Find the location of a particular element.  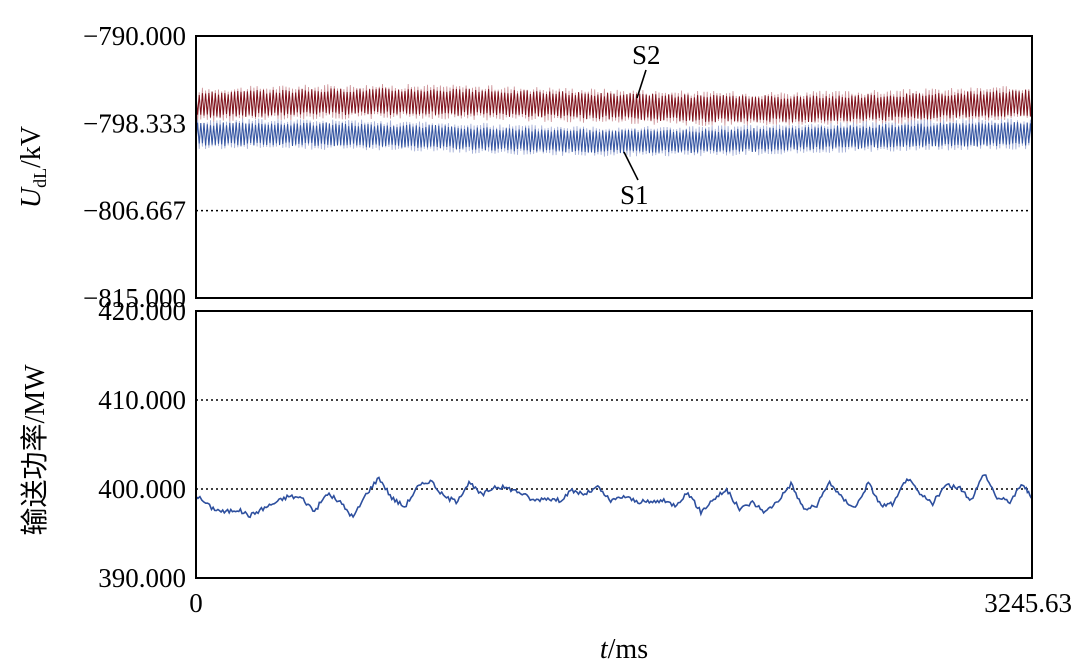

power-series-group is located at coordinates (614, 496).